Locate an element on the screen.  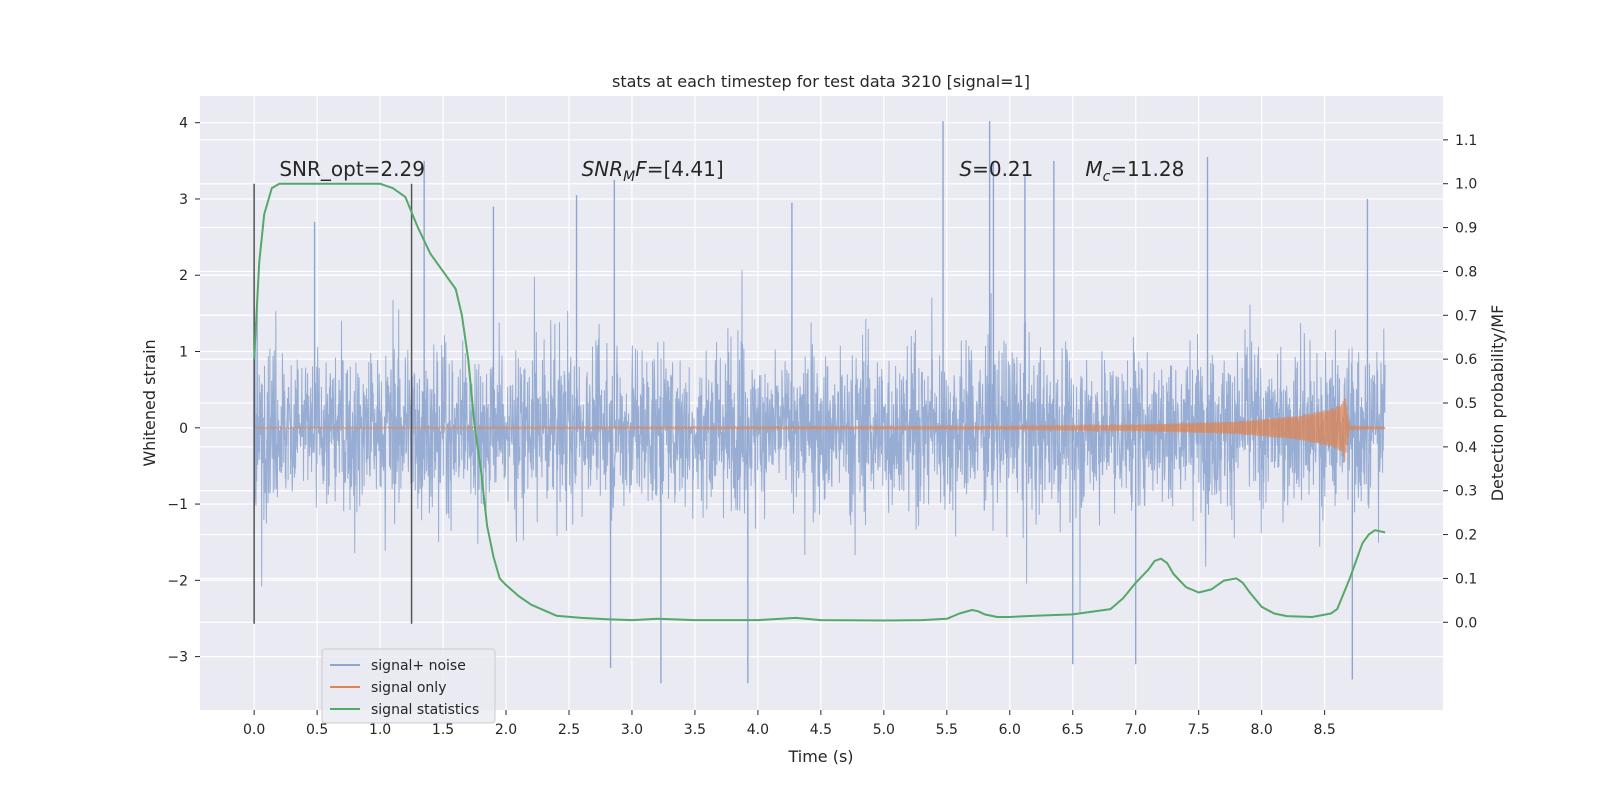
y-right-tick-label: 0.2 is located at coordinates (1466, 536).